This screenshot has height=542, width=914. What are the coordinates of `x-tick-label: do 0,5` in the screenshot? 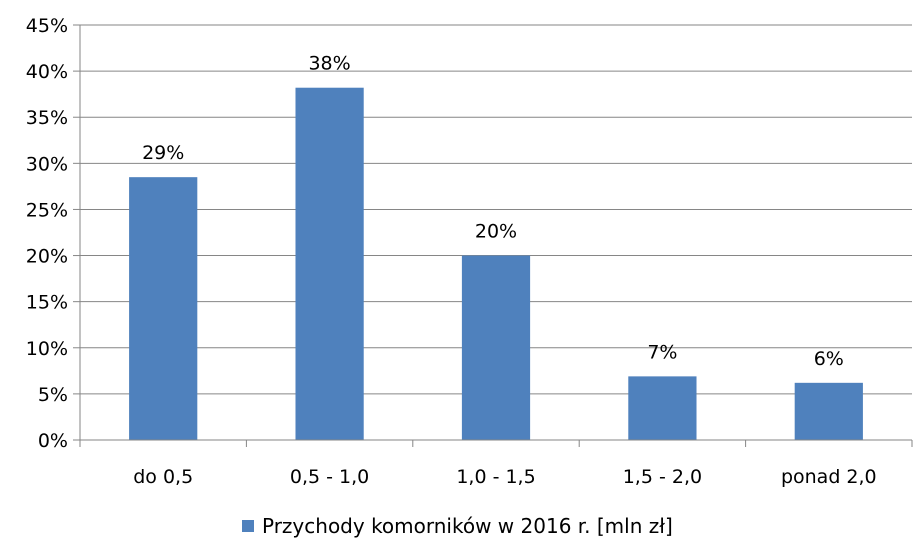 It's located at (163, 477).